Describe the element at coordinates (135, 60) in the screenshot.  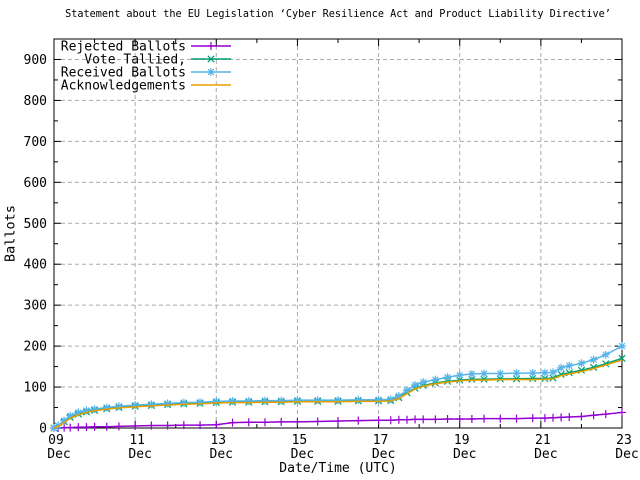
I see `legend-label-vote-tallied: Vote Tallied,` at that location.